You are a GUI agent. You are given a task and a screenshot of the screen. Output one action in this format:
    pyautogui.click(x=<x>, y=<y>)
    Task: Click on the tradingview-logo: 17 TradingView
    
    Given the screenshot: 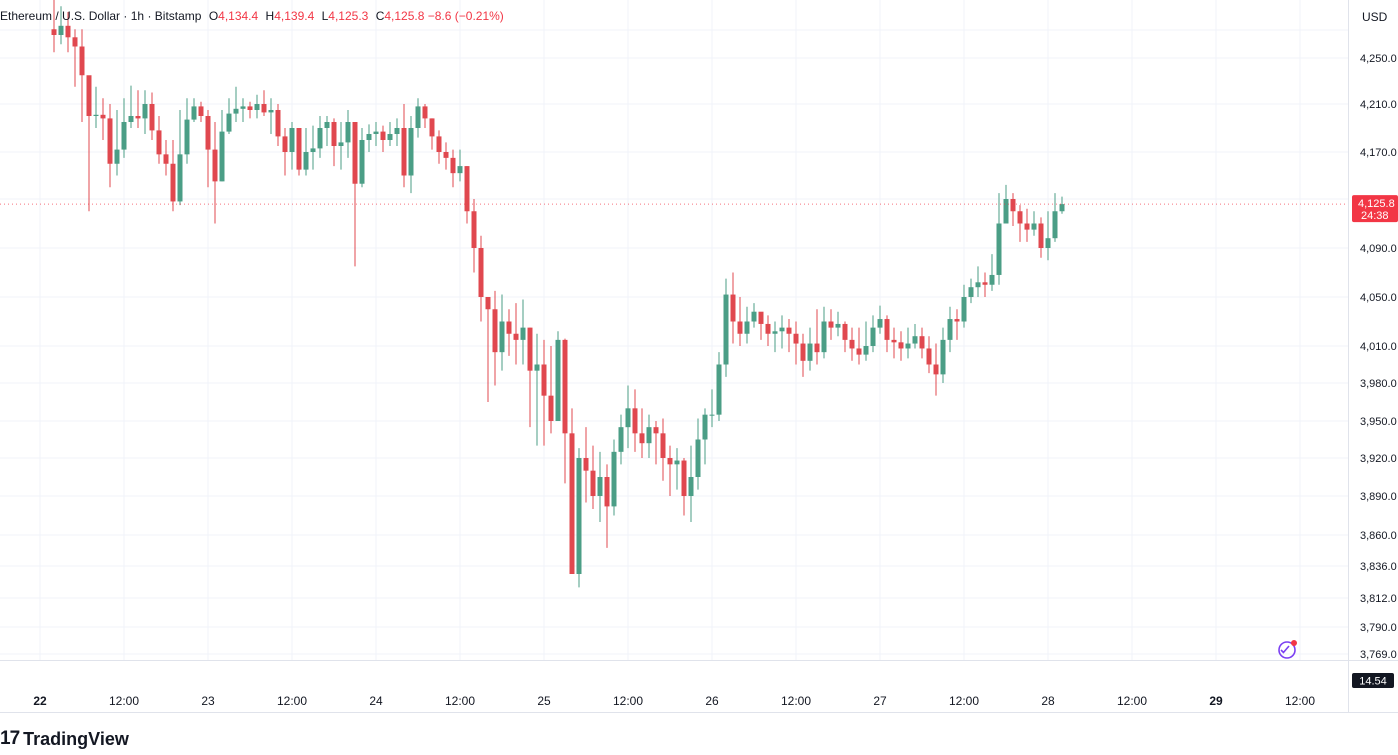 What is the action you would take?
    pyautogui.click(x=64, y=739)
    